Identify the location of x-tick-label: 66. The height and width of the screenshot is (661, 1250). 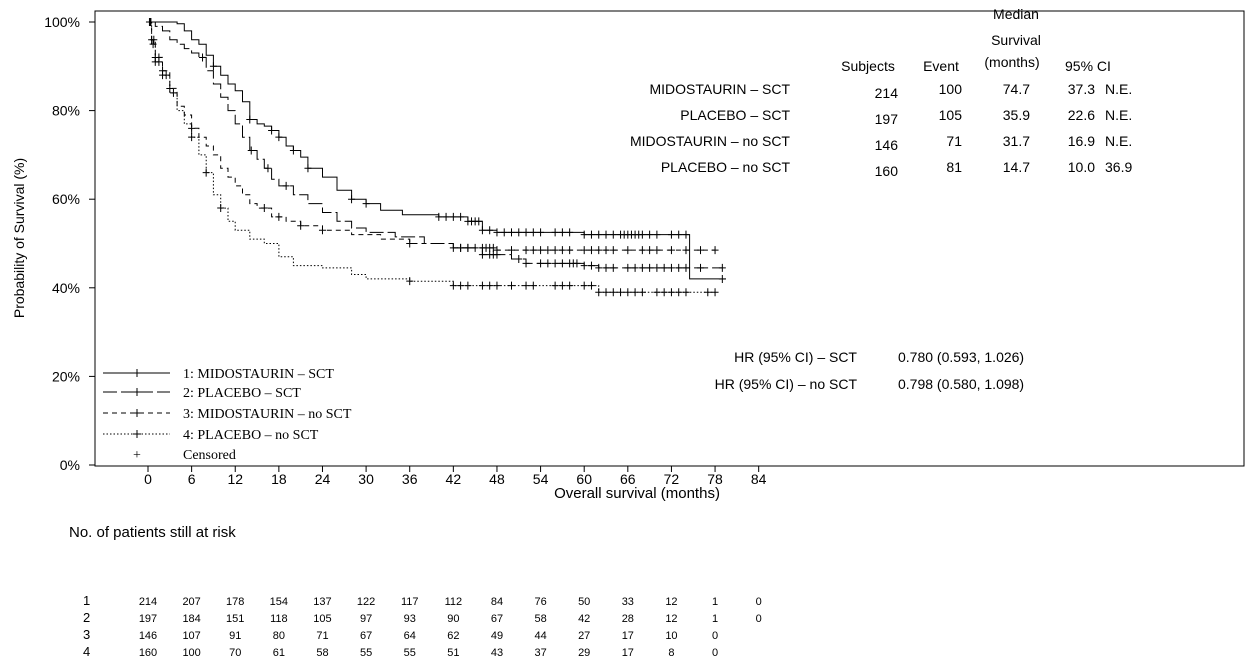
(628, 479).